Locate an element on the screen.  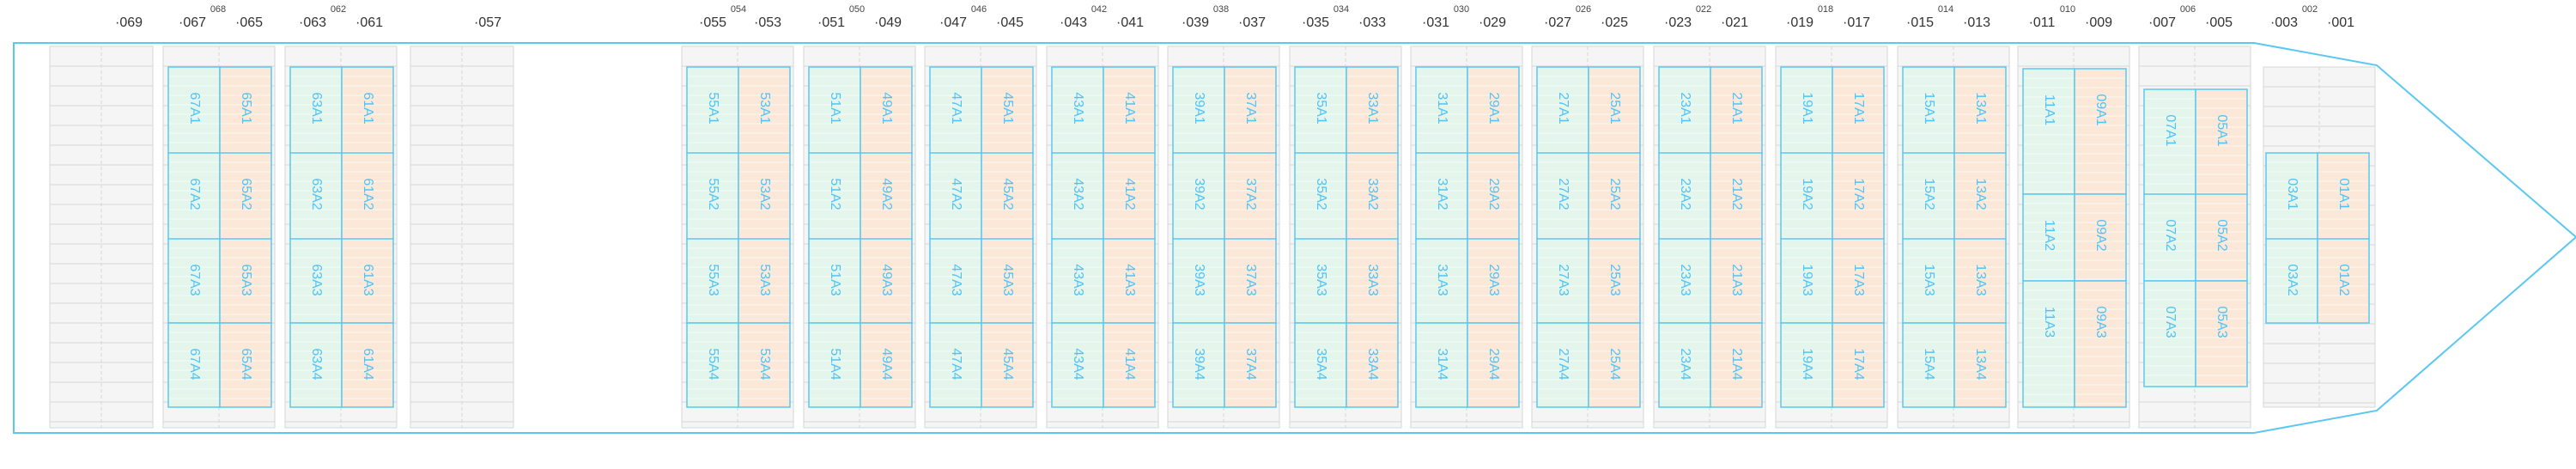
container-slot-55A4: 55A4 is located at coordinates (713, 365).